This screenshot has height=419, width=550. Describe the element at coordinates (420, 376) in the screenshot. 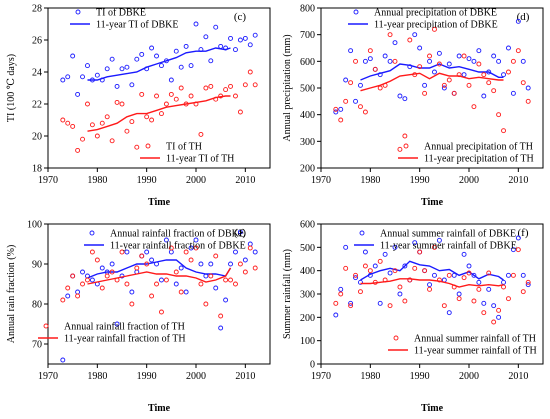

I see `x-tick-label: 1990` at that location.